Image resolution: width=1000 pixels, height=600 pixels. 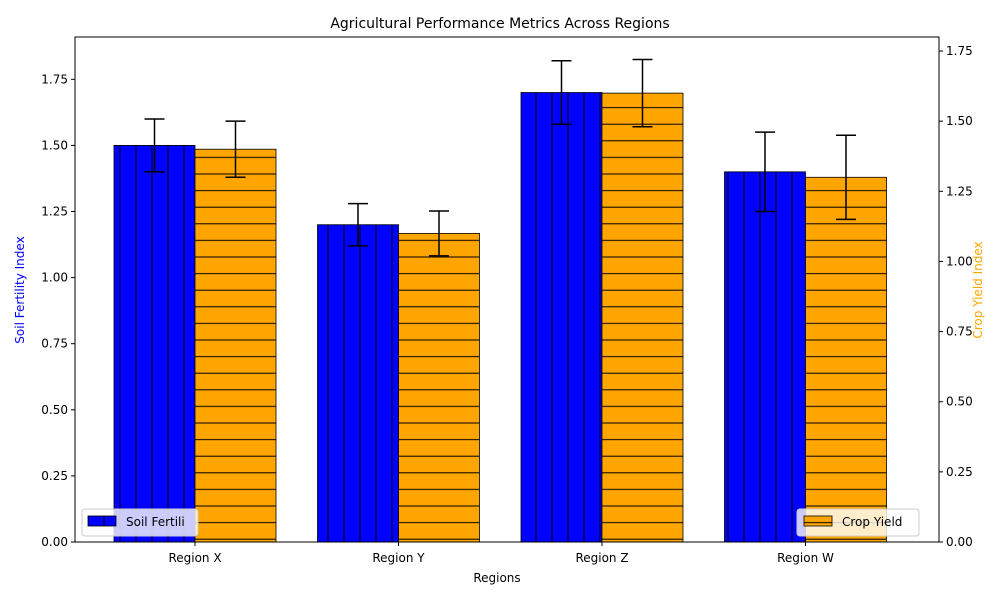 I want to click on legend-label-crop-yield: Crop Yield, so click(x=872, y=522).